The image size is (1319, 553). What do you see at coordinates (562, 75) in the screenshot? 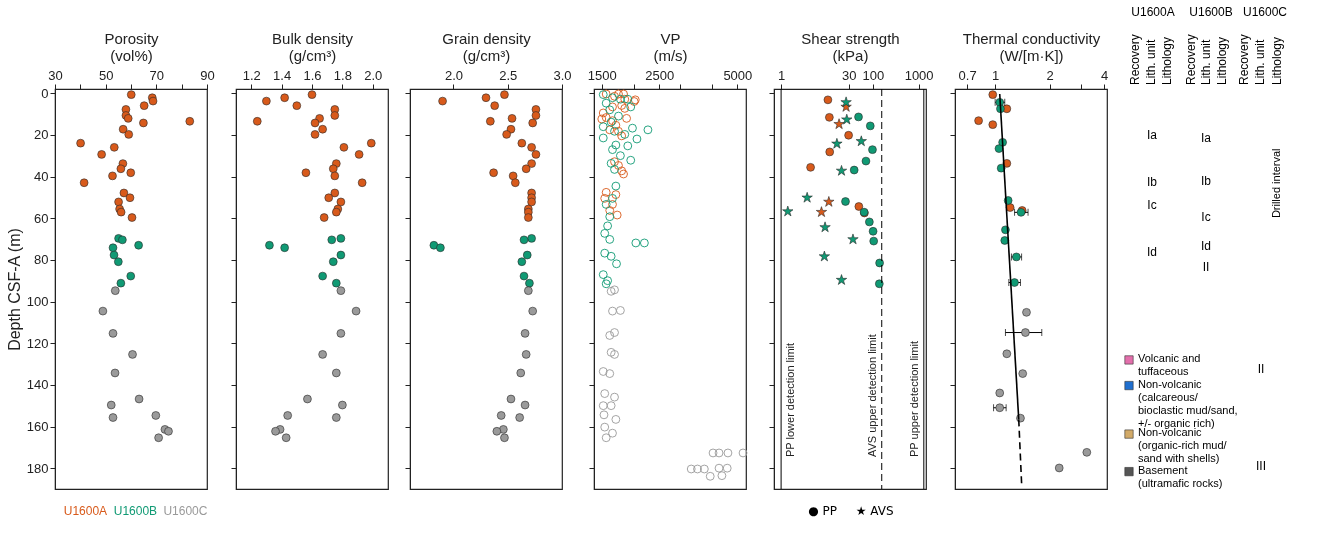
I see `x-tick-label: 3.0` at bounding box center [562, 75].